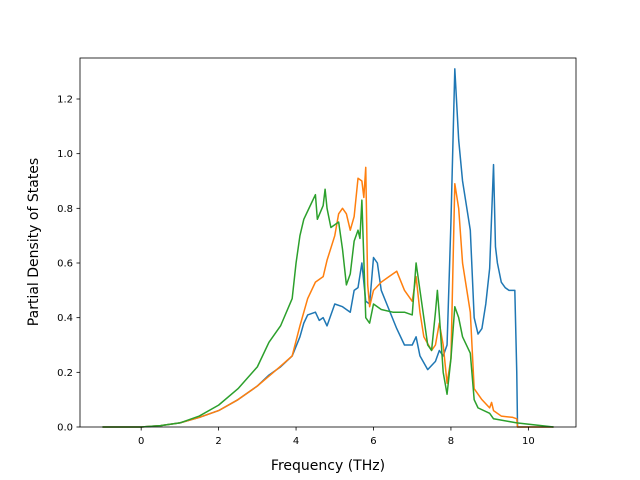  Describe the element at coordinates (65, 209) in the screenshot. I see `y-tick-label: 0.8` at that location.